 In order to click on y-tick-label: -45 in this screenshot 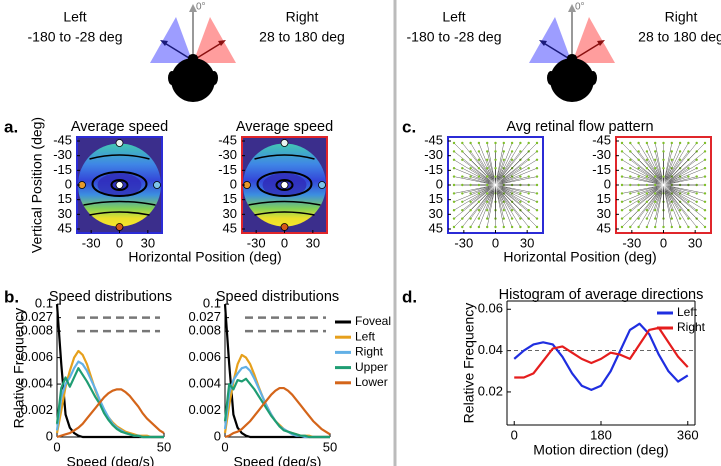, I will do `click(601, 139)`.